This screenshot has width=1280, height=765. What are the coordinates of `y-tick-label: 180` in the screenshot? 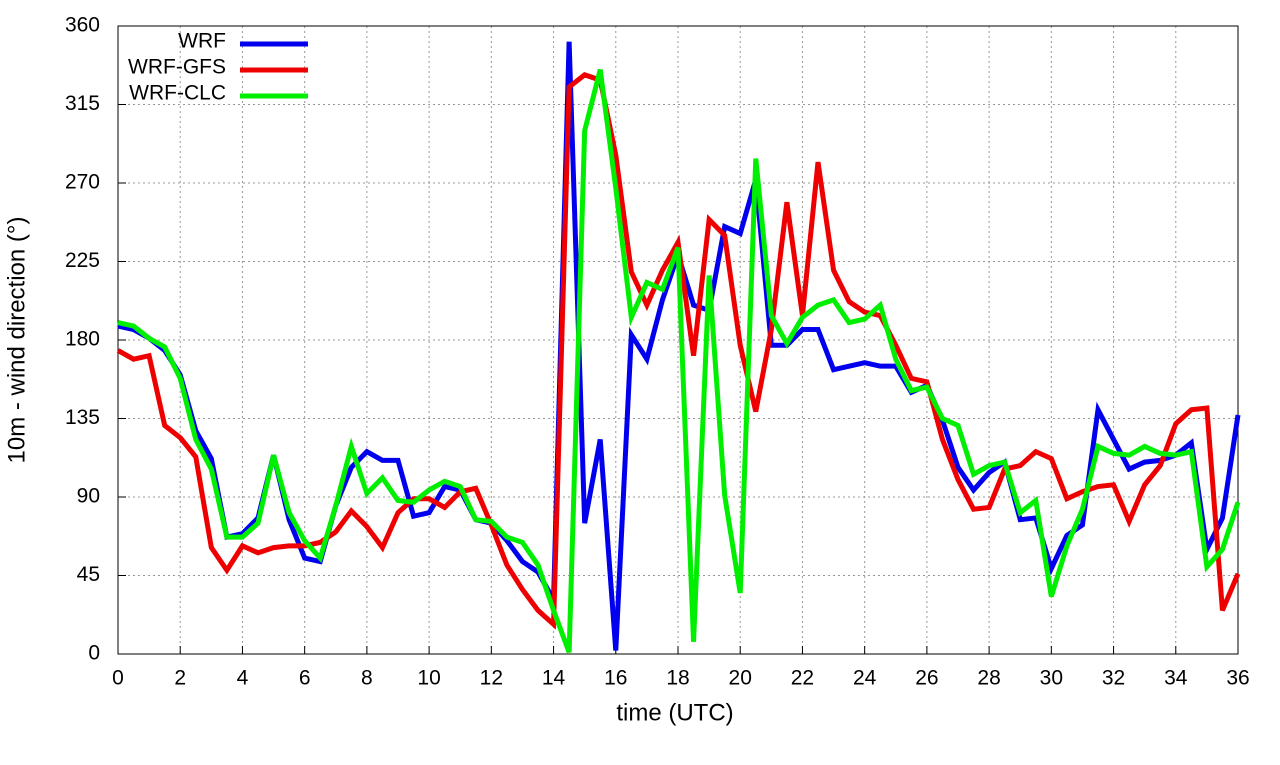 It's located at (82, 339).